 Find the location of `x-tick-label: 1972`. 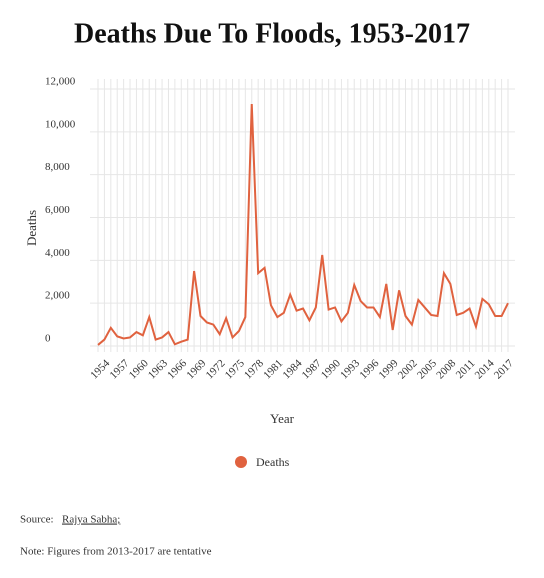

x-tick-label: 1972 is located at coordinates (216, 369).